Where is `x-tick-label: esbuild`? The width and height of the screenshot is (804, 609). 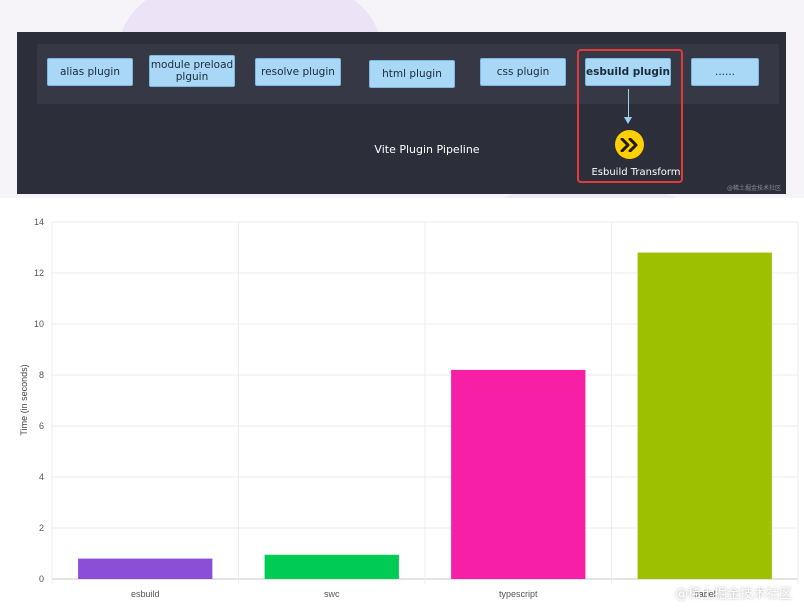
x-tick-label: esbuild is located at coordinates (145, 594).